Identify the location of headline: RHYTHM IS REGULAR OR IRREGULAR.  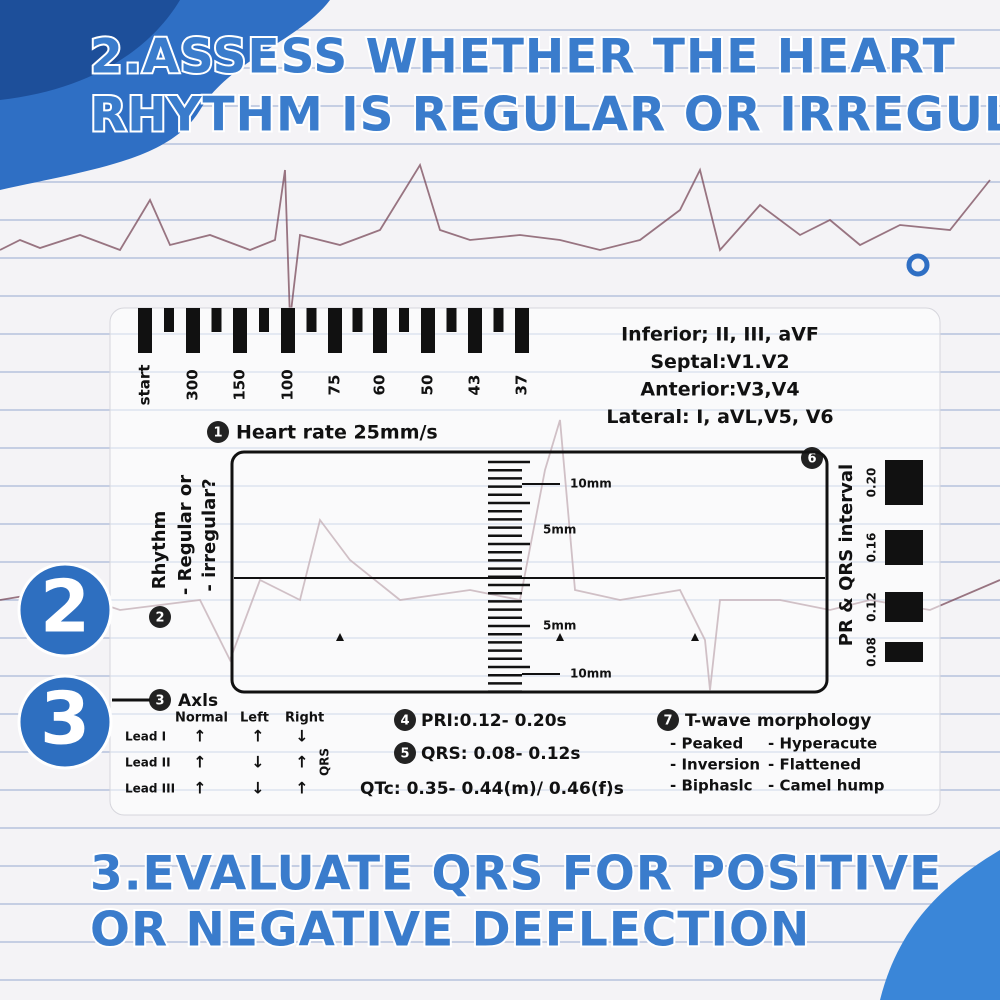
(545, 115).